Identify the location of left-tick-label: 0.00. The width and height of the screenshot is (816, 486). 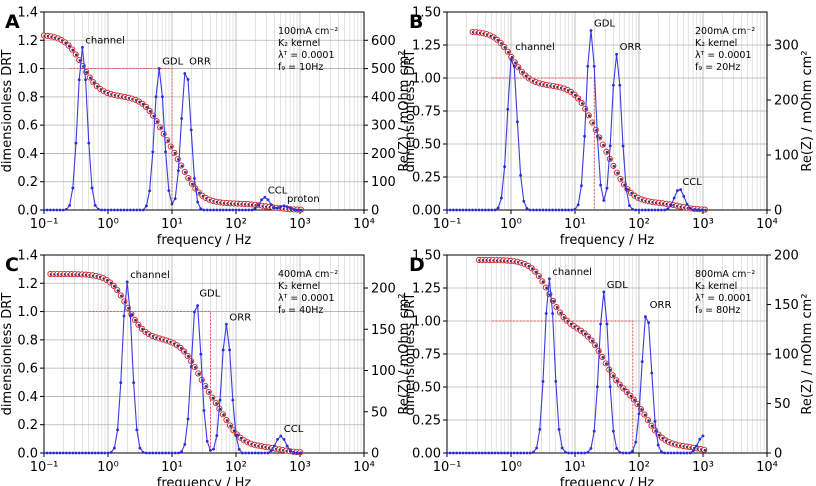
(426, 211).